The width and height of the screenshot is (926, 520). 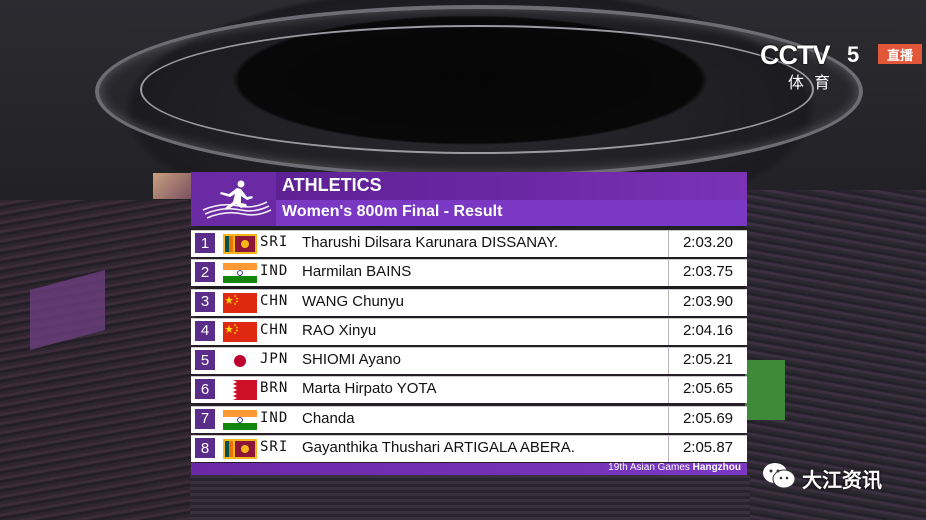 I want to click on country-code: BRN, so click(x=274, y=388).